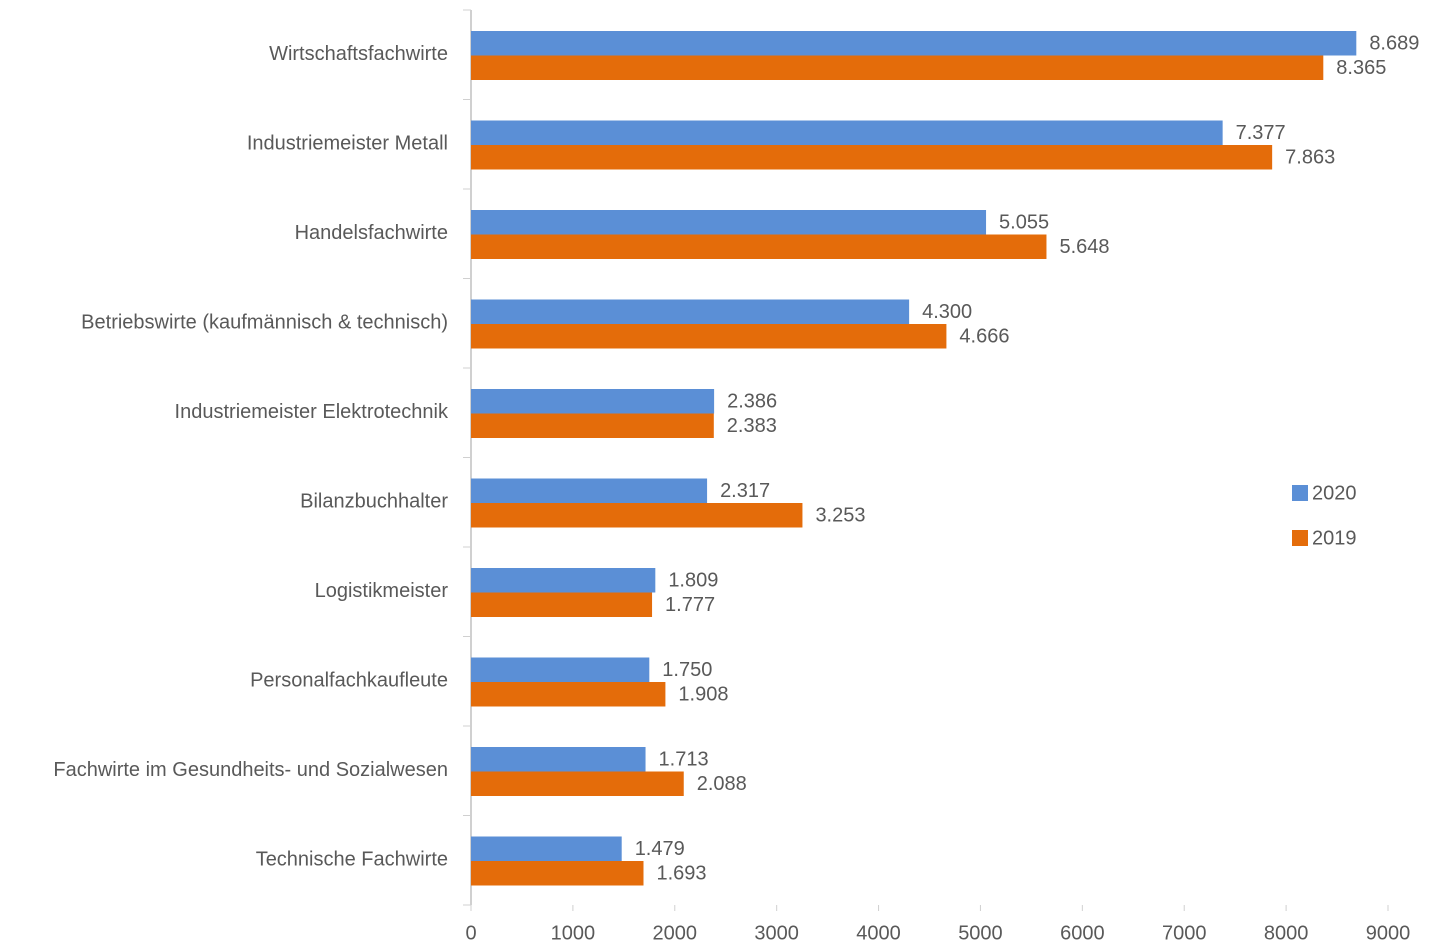 Image resolution: width=1430 pixels, height=945 pixels. I want to click on value-label: 4.300, so click(947, 312).